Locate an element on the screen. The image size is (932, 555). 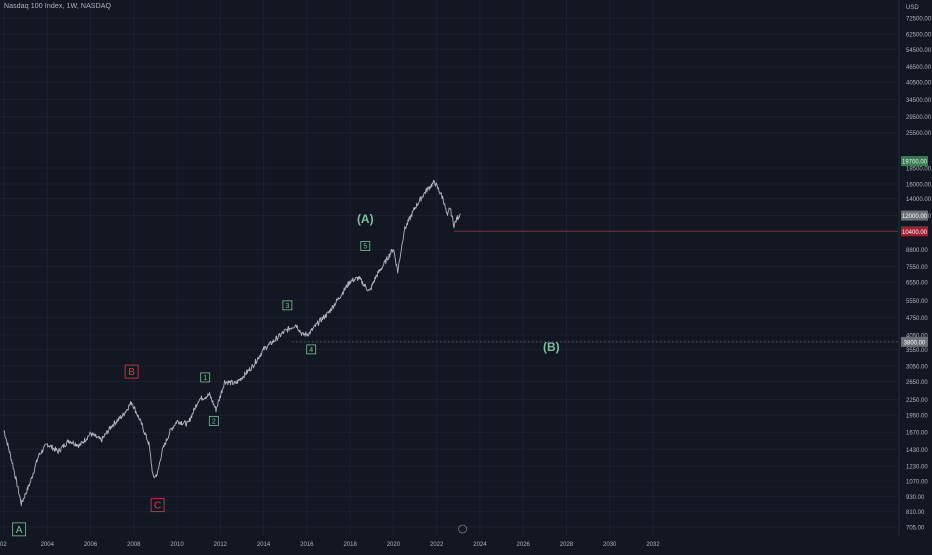
chart-title: Nasdaq 100 Index, 1W, NASDAQ is located at coordinates (58, 6).